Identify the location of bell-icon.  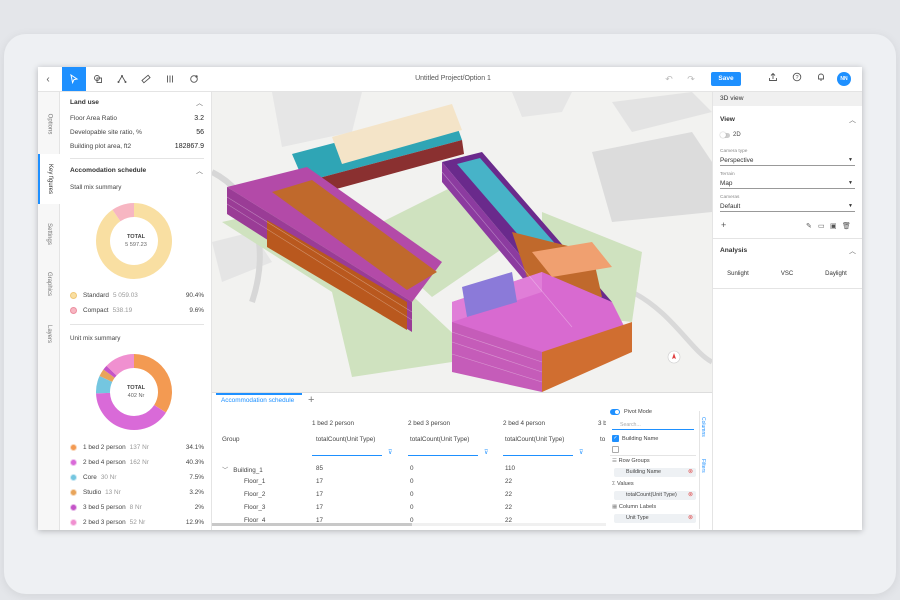
(821, 79).